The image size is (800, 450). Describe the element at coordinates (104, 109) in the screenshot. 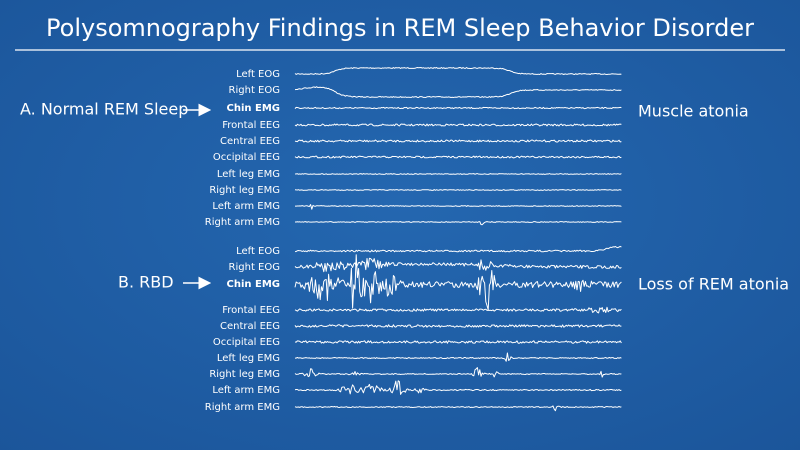

I see `panel-label: A. Normal REM Sleep` at that location.